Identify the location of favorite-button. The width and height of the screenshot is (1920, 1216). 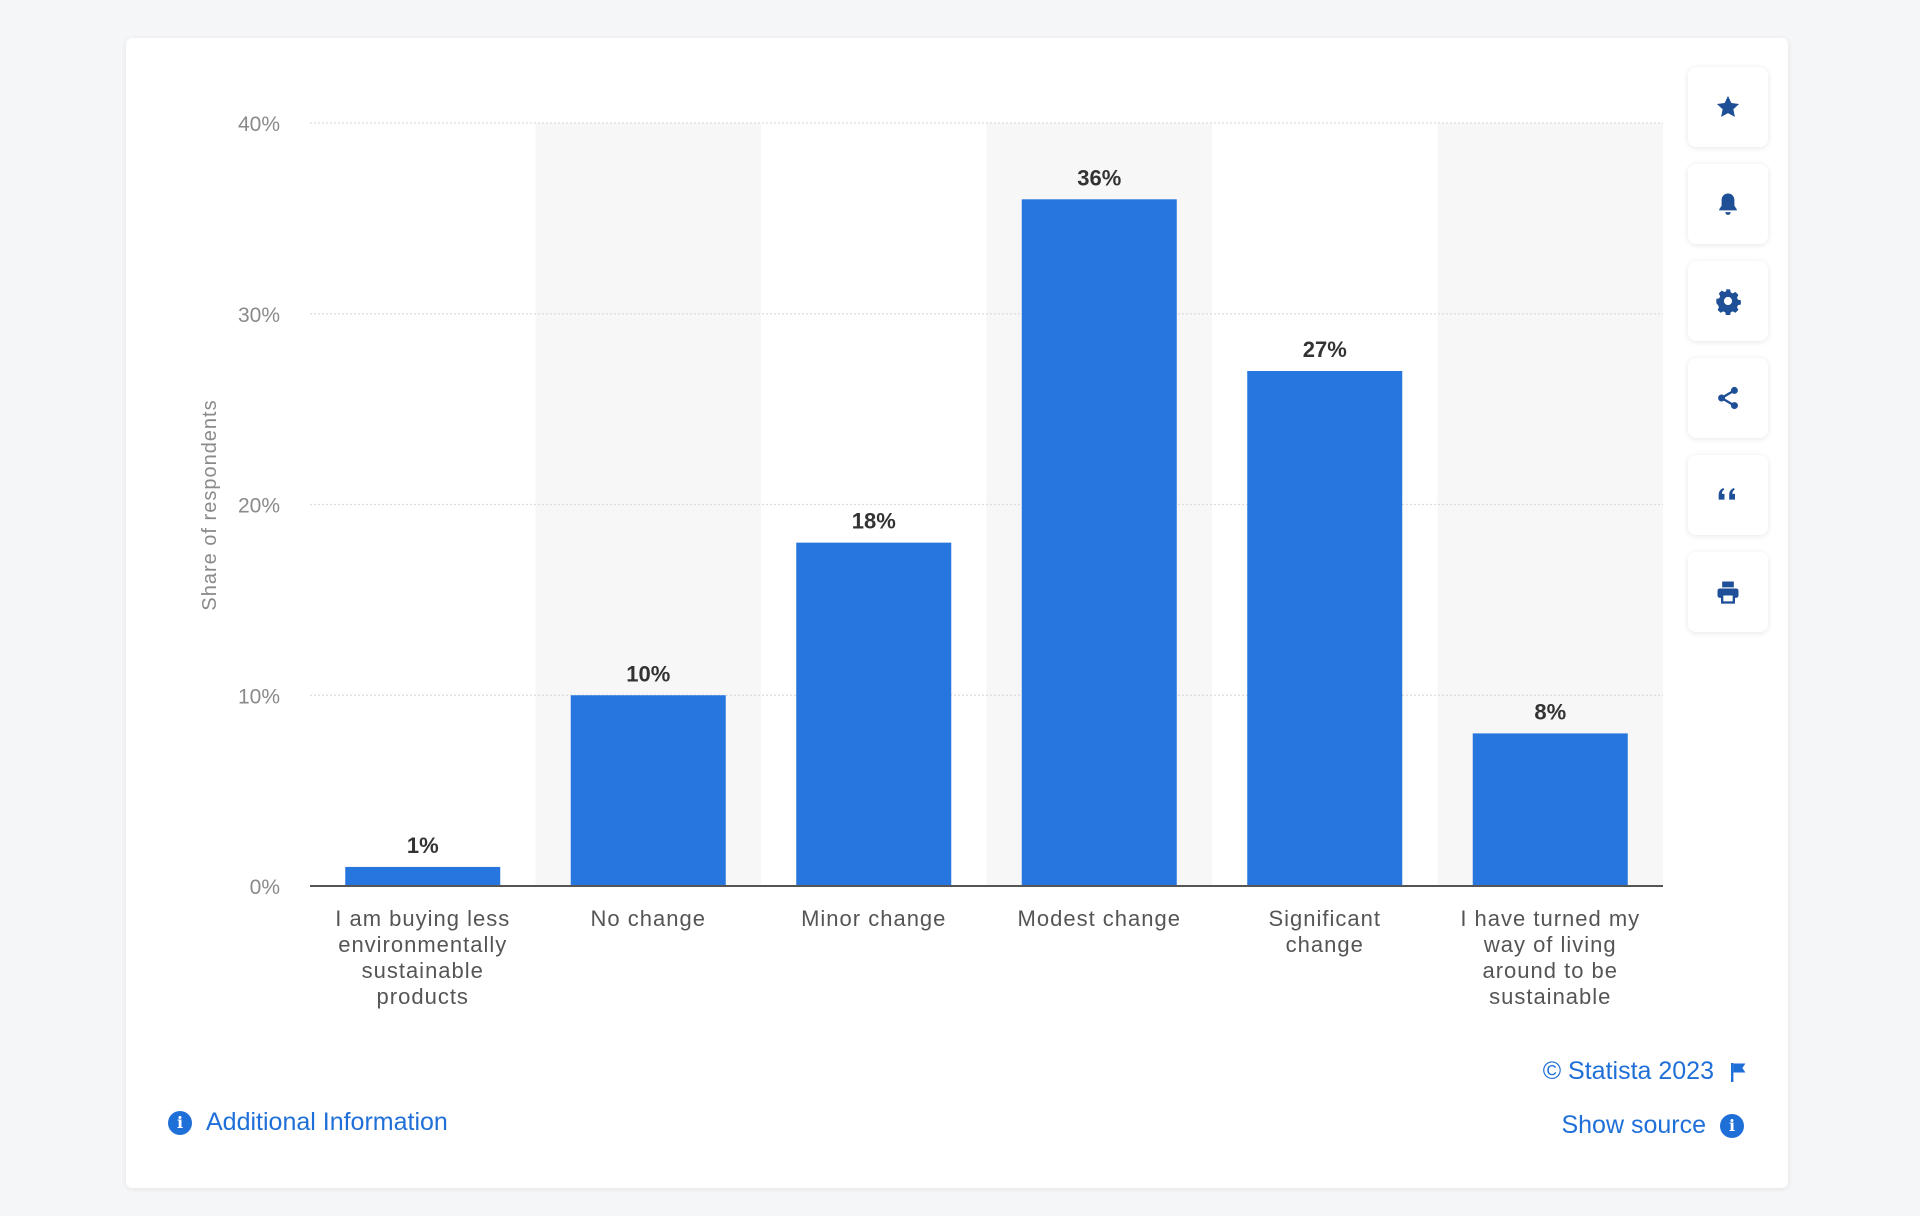
(1728, 107).